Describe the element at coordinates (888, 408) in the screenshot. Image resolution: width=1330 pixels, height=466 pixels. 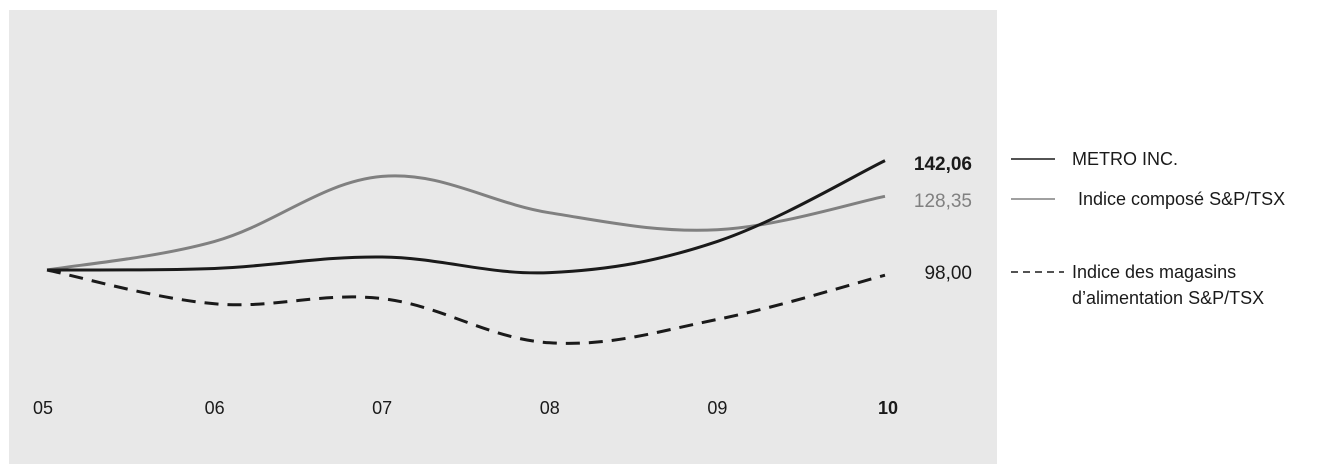
I see `x-tick-label-10: 10` at that location.